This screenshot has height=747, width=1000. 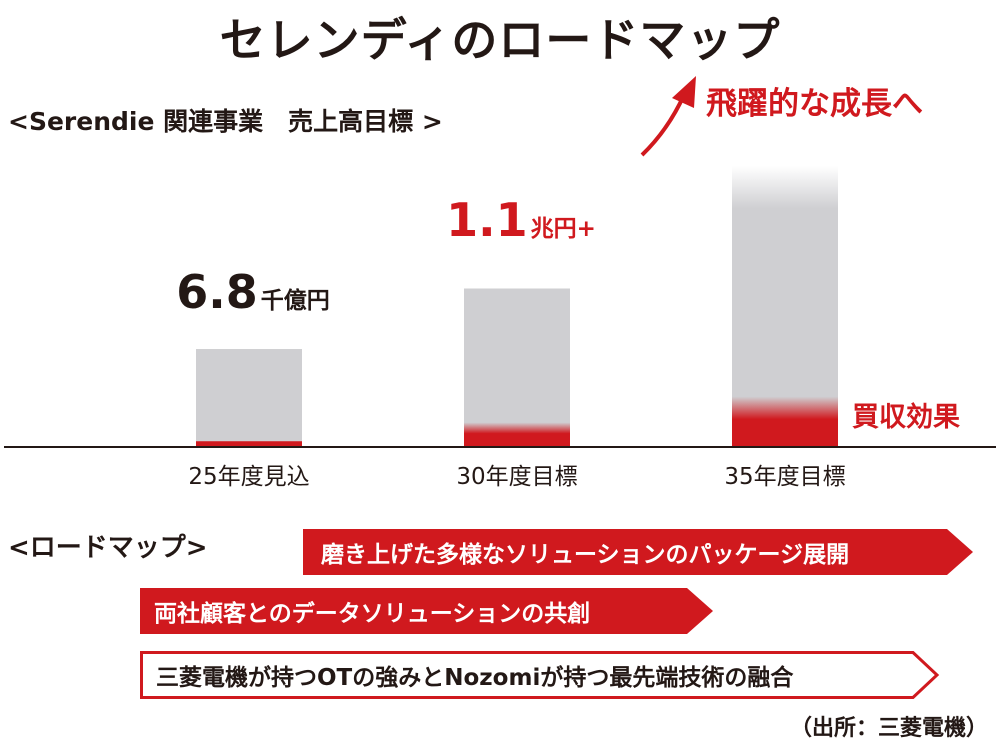 What do you see at coordinates (372, 614) in the screenshot?
I see `roadmap-item-text: 両社顧客とのデータソリューションの共創` at bounding box center [372, 614].